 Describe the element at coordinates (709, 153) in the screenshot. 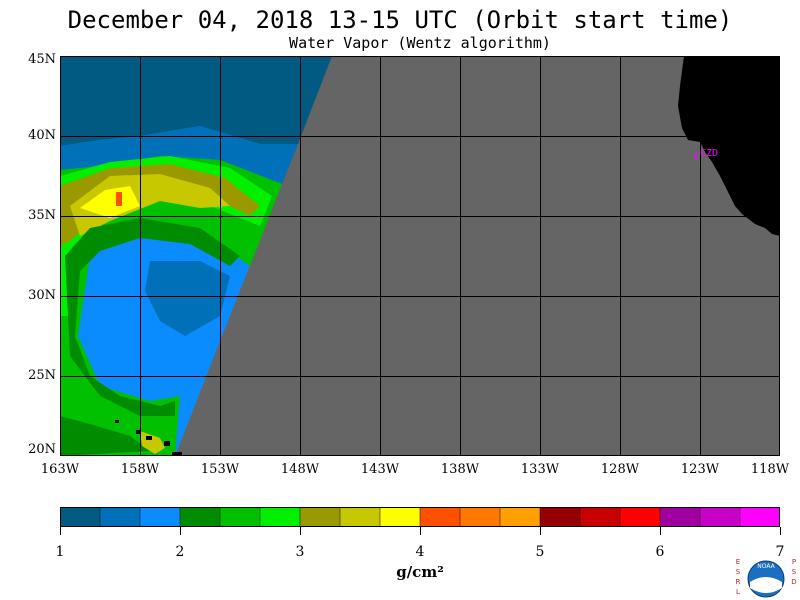

I see `station-label: CZD` at that location.